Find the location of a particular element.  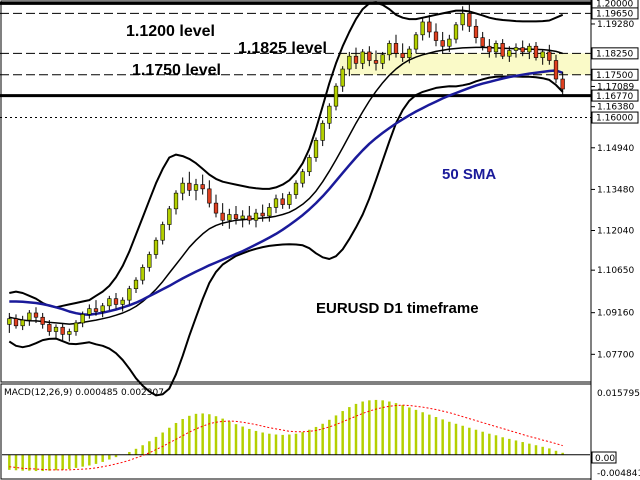

price-tick-label: 1.19280 is located at coordinates (615, 25).